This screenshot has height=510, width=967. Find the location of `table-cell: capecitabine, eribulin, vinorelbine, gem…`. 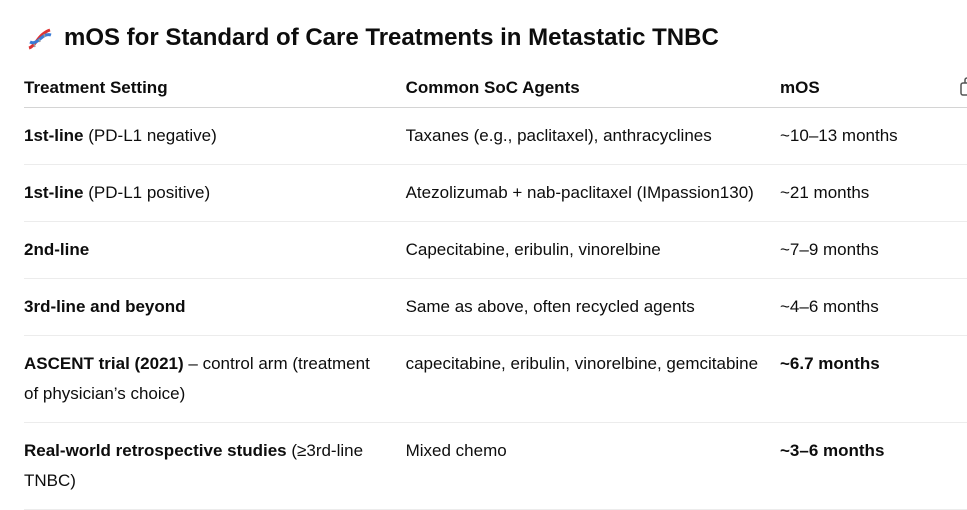

table-cell: capecitabine, eribulin, vinorelbine, gem… is located at coordinates (592, 379).